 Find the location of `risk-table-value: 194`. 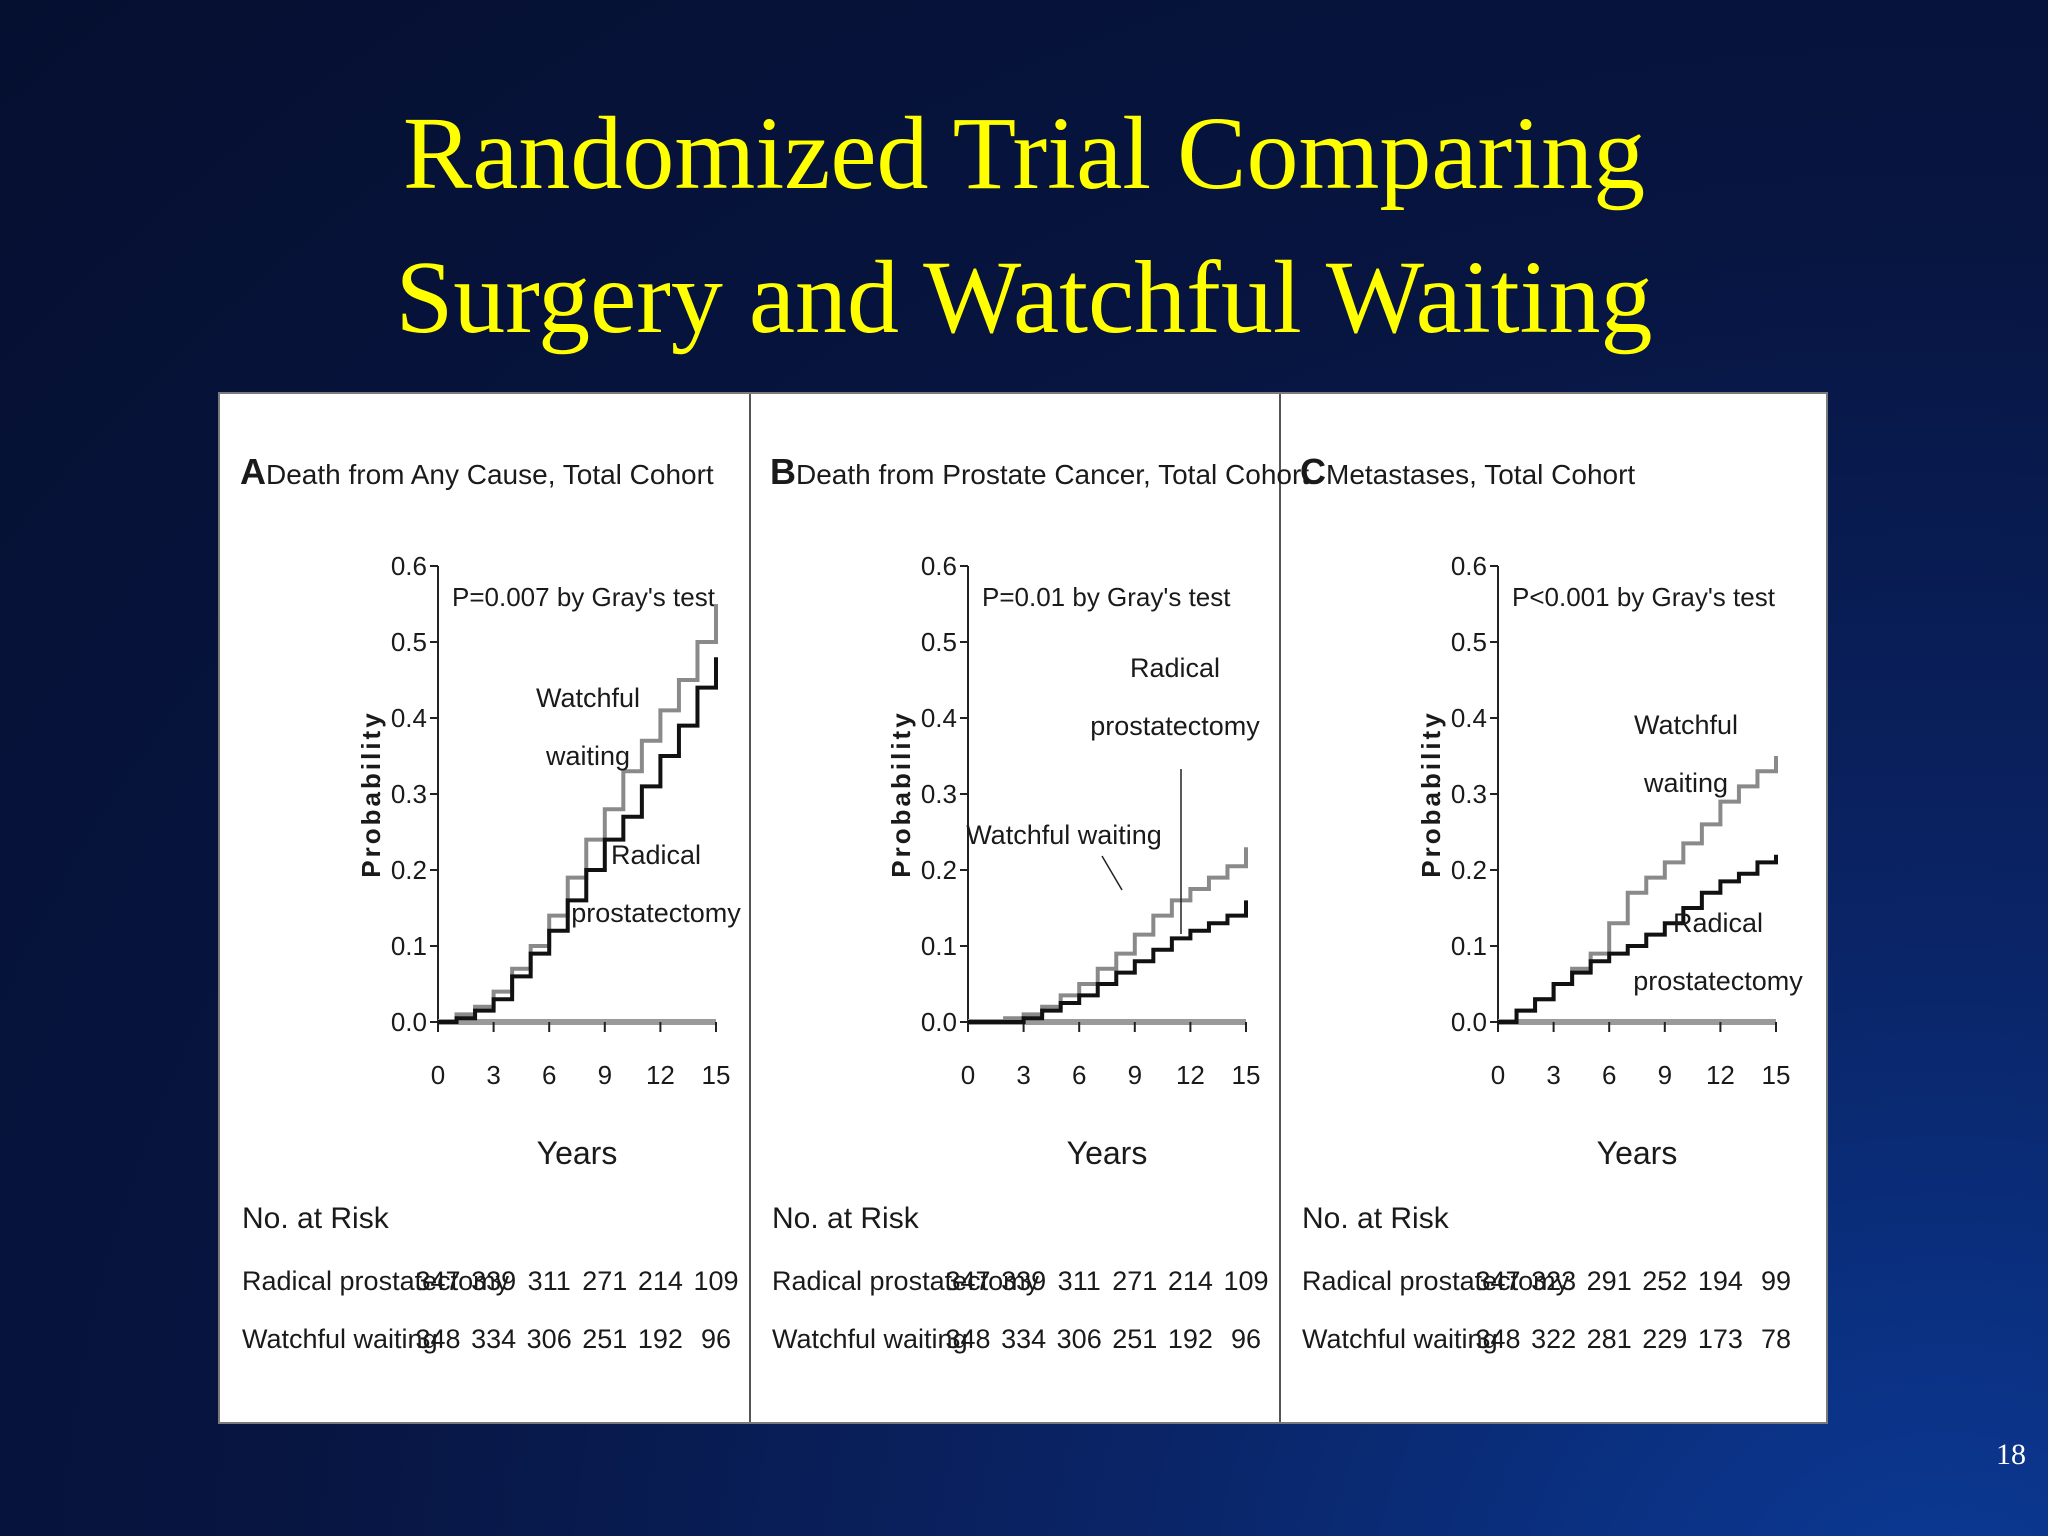

risk-table-value: 194 is located at coordinates (1720, 1281).